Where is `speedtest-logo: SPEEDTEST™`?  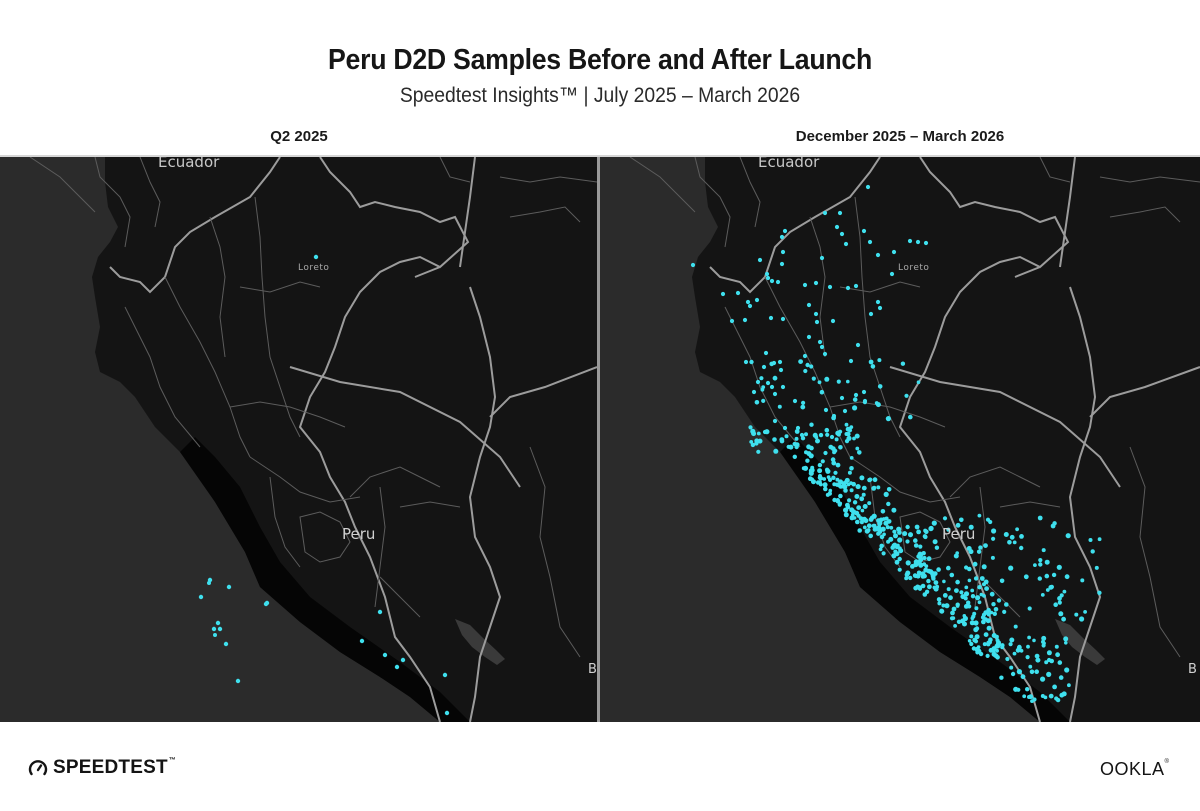 speedtest-logo: SPEEDTEST™ is located at coordinates (102, 768).